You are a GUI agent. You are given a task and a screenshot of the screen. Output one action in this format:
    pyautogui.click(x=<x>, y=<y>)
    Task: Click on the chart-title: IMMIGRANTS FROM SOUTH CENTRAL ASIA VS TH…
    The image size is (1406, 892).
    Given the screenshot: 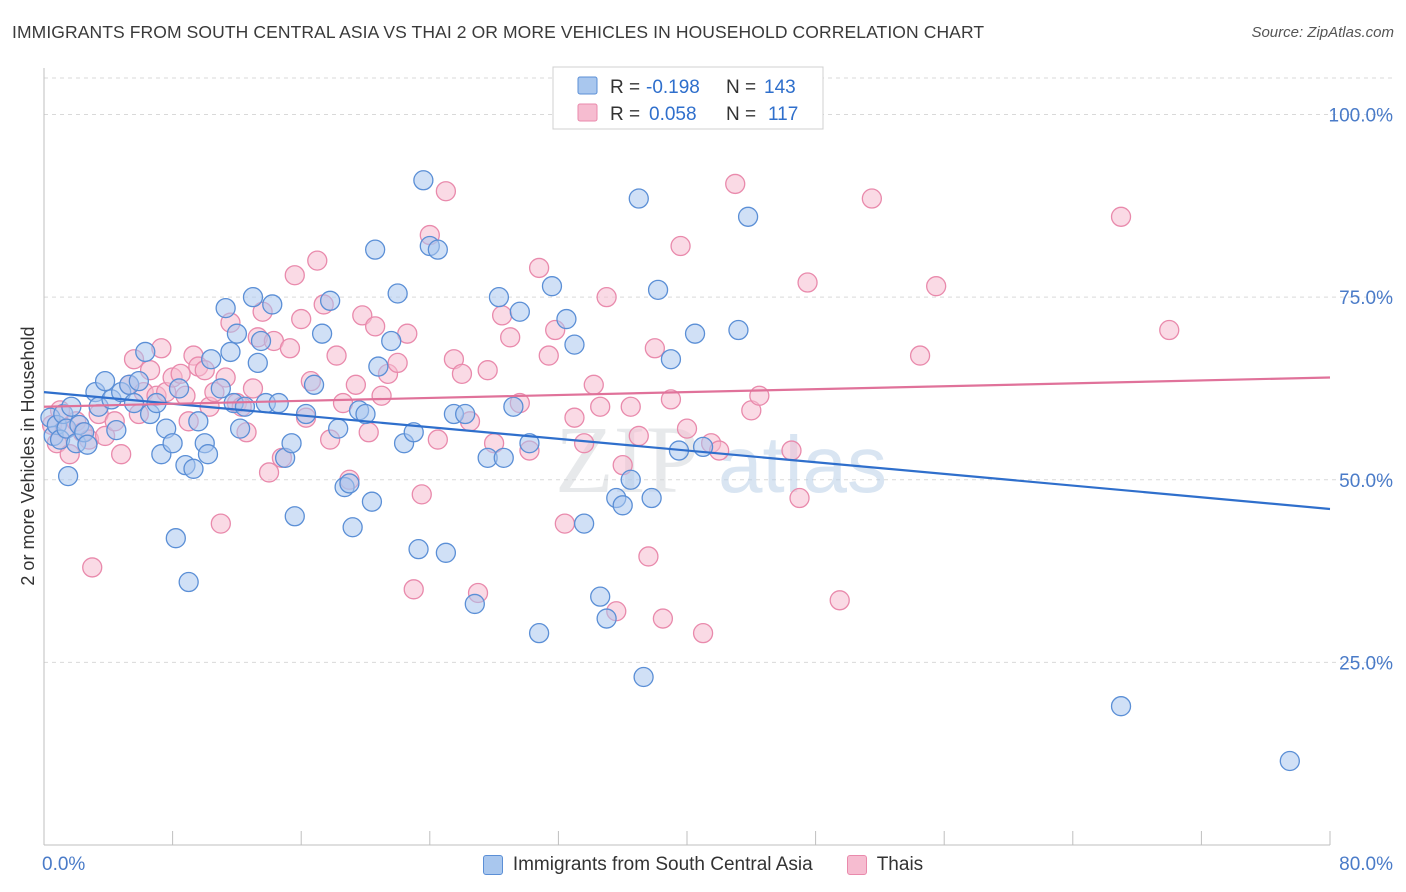 What is the action you would take?
    pyautogui.click(x=498, y=32)
    